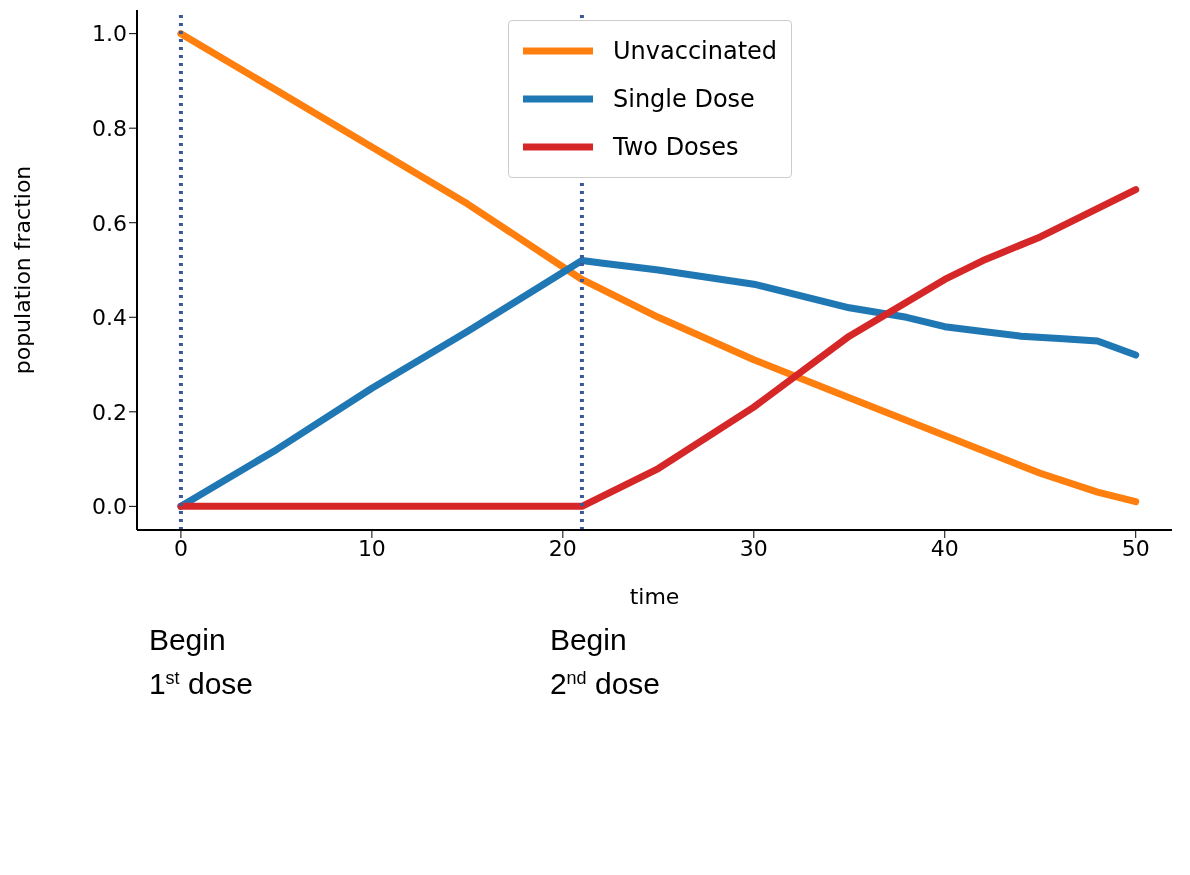  Describe the element at coordinates (371, 548) in the screenshot. I see `x-tick-label: 10` at that location.